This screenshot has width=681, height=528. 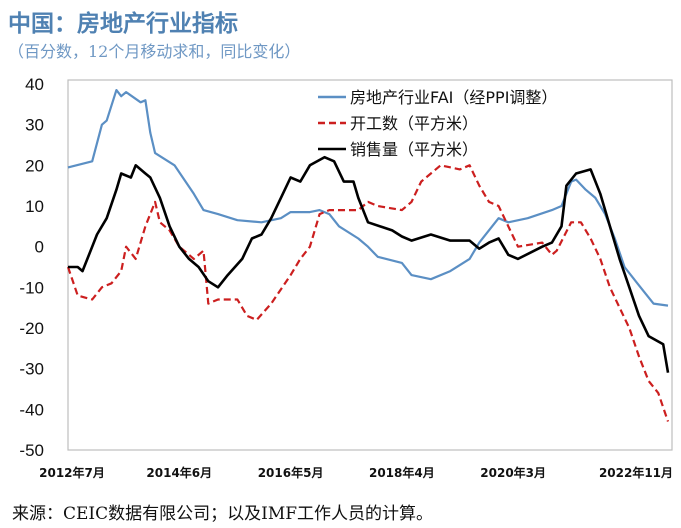 I want to click on legend-label: 房地产行业FAI（经PPI调整）, so click(x=453, y=97).